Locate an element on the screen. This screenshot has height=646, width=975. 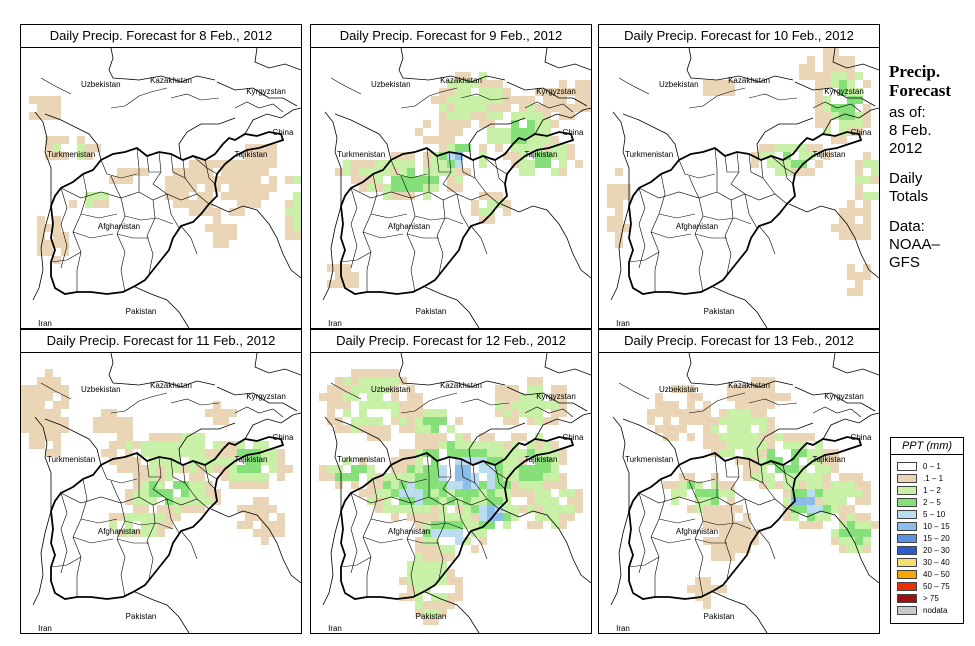
country-label-india: India is located at coordinates (266, 632).